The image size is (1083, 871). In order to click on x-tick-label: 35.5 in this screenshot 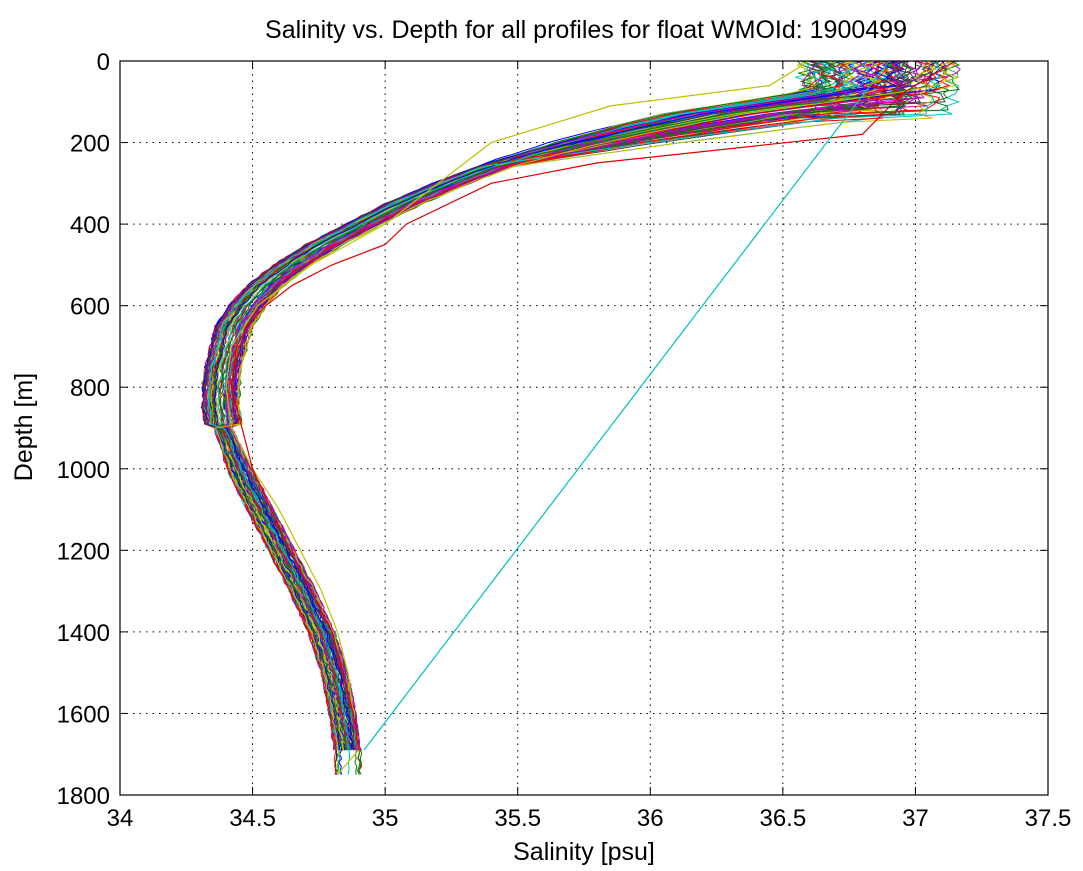, I will do `click(517, 818)`.